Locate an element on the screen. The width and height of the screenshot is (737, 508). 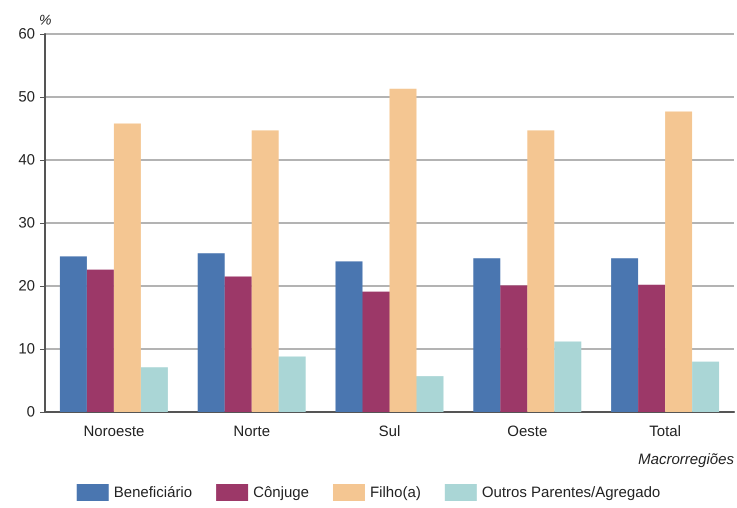
y-tick-label: 0 is located at coordinates (30, 412).